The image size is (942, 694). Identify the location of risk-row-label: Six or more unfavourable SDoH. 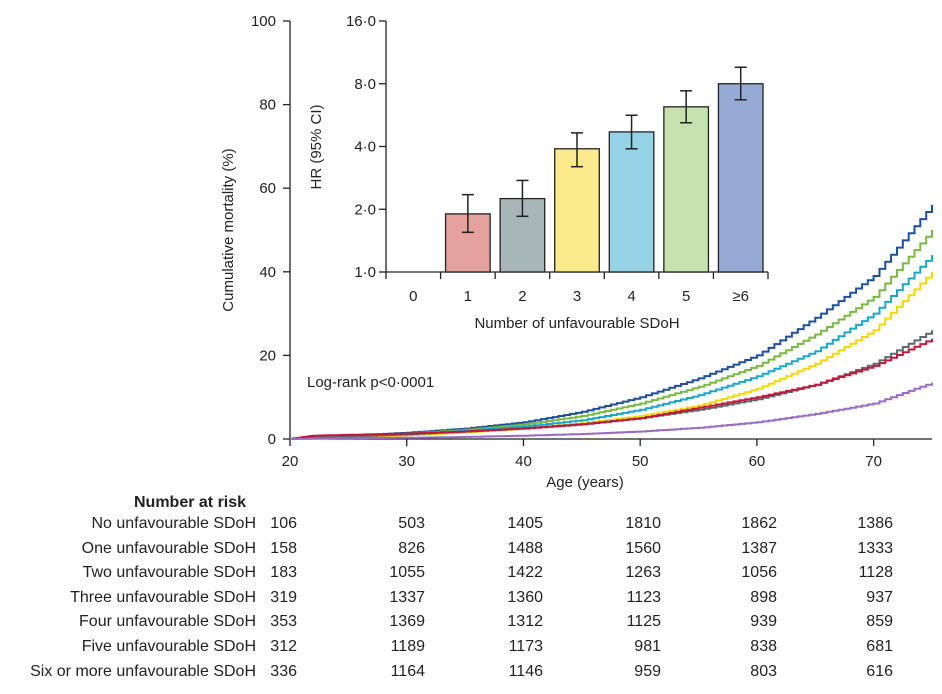
(143, 671).